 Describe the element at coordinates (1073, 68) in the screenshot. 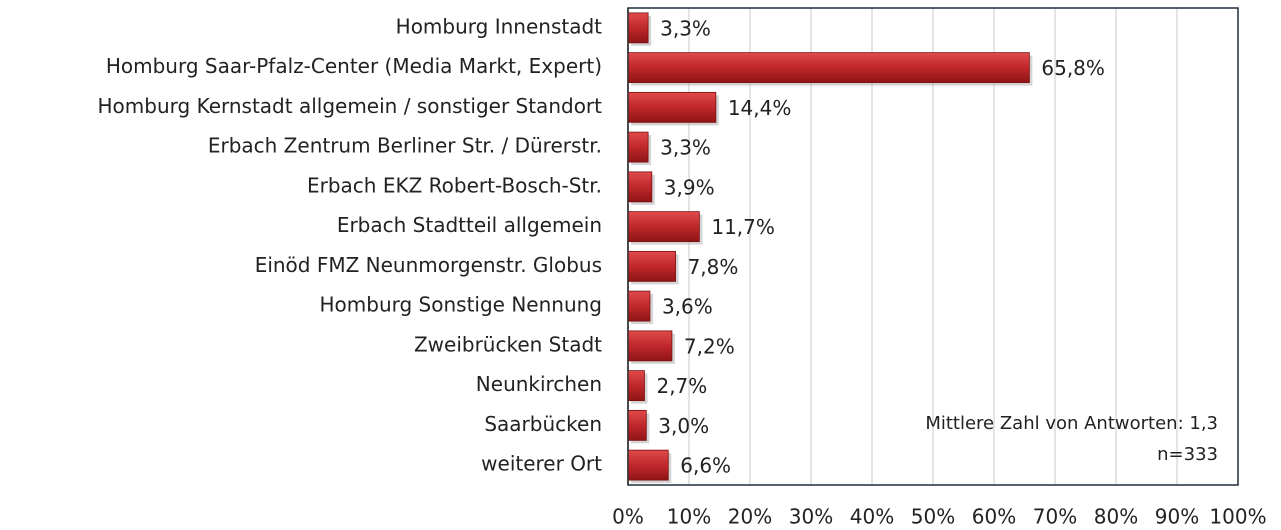

I see `value-label: 65,8%` at that location.